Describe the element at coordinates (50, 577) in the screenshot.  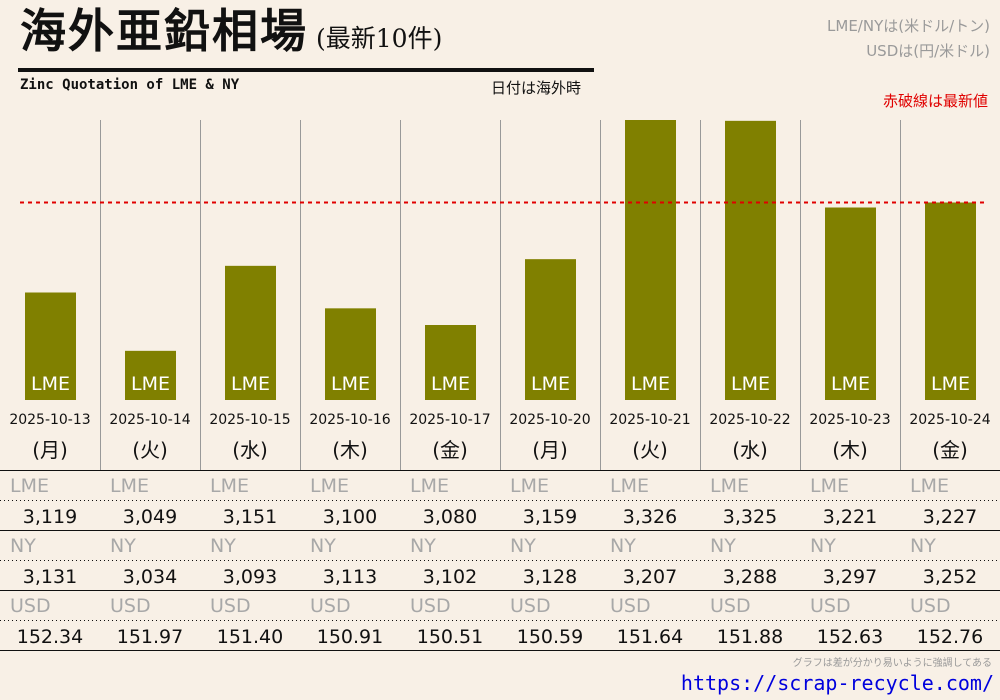
I see `table-value-ny: 3,131` at that location.